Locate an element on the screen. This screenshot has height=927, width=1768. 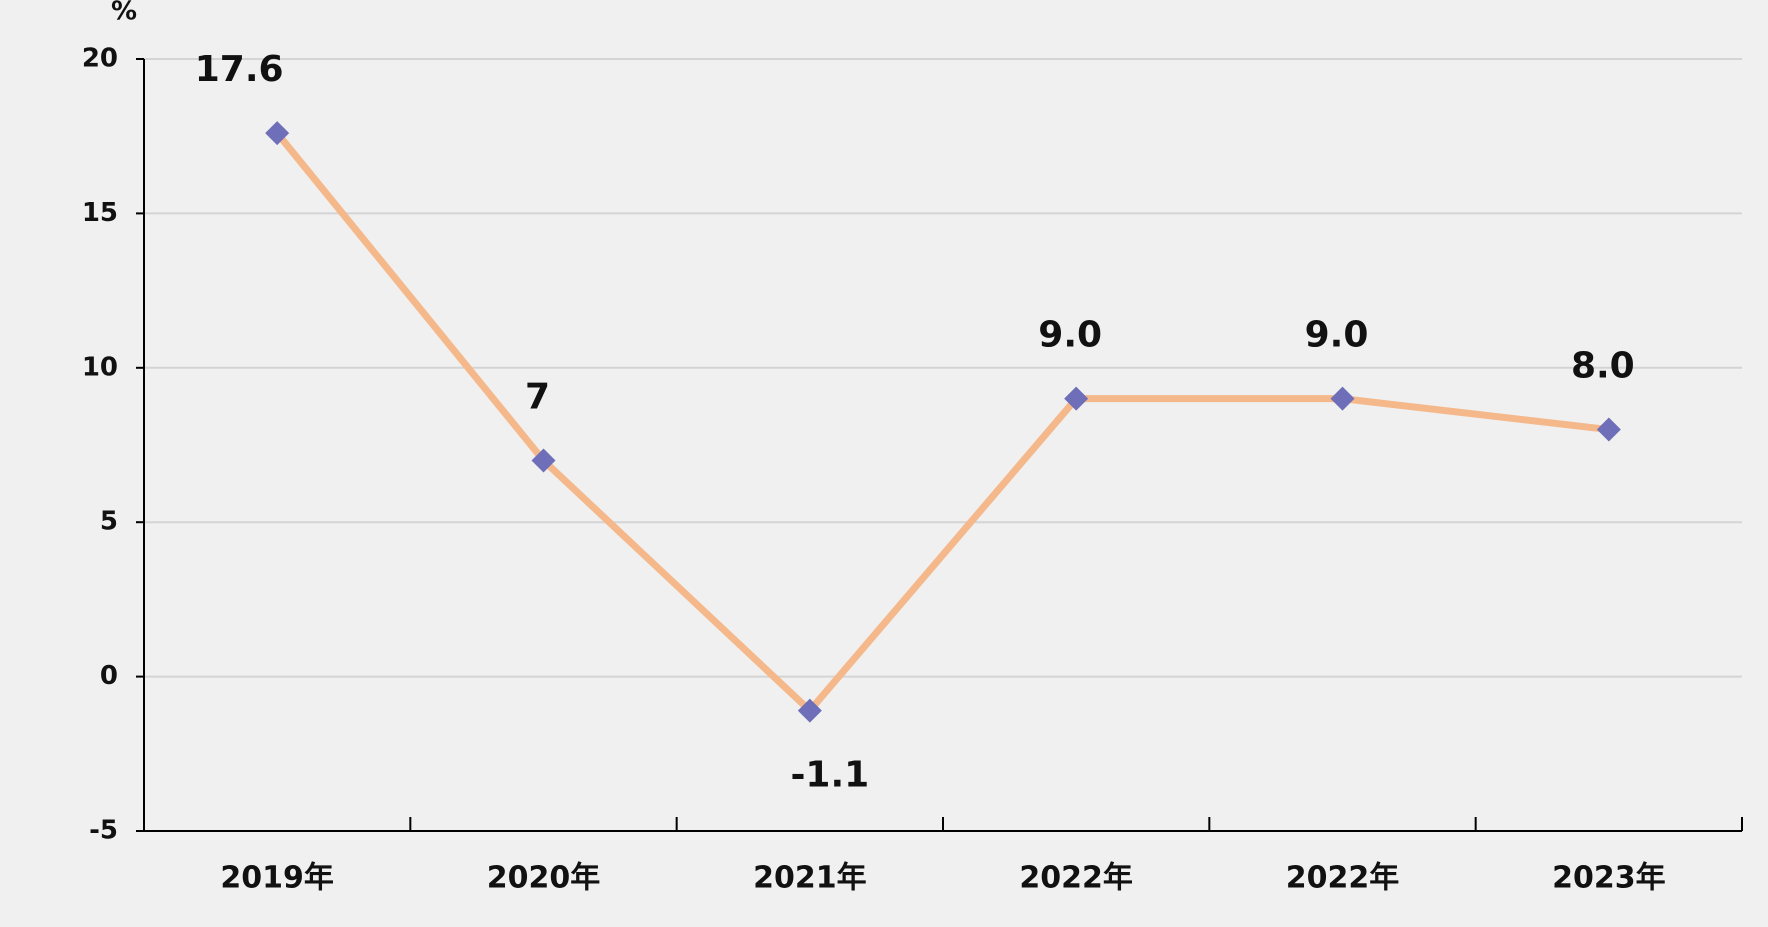
y-tick-label: 15 is located at coordinates (100, 213).